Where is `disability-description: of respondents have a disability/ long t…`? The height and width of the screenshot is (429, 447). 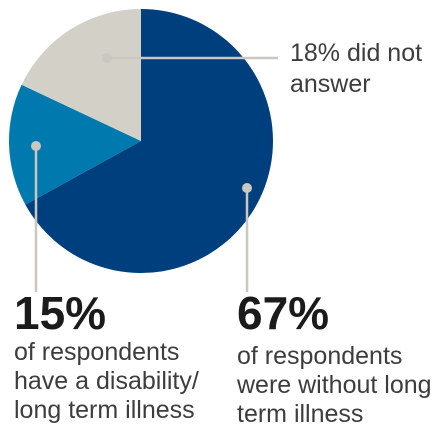 disability-description: of respondents have a disability/ long t… is located at coordinates (106, 381).